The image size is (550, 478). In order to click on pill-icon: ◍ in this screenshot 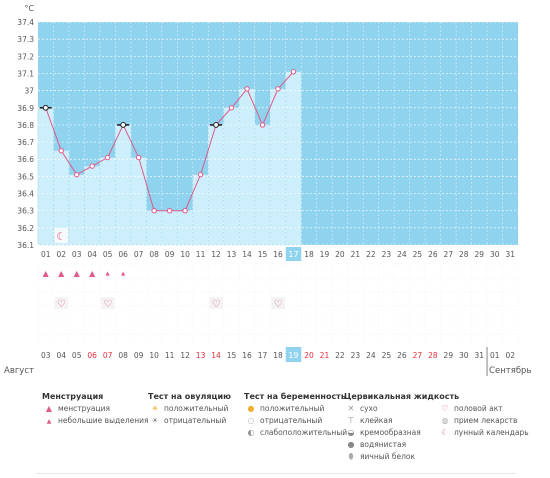, I will do `click(445, 420)`.